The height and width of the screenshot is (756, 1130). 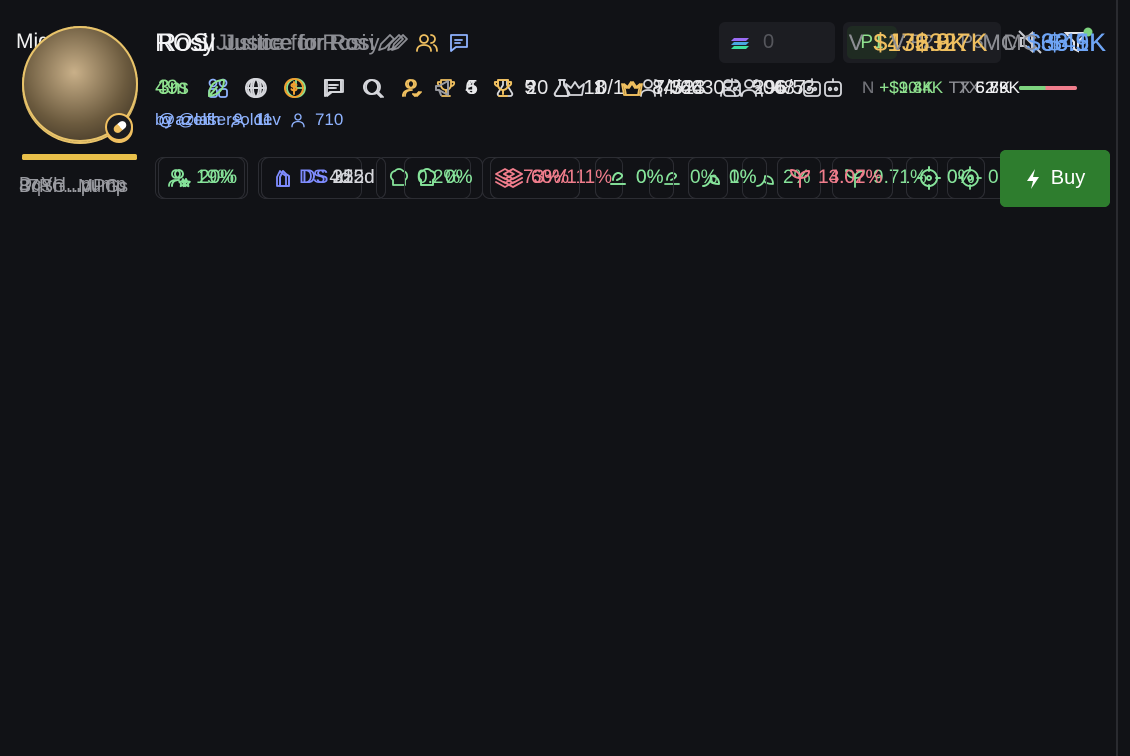 I want to click on token-ticker: Rosi, so click(x=183, y=42).